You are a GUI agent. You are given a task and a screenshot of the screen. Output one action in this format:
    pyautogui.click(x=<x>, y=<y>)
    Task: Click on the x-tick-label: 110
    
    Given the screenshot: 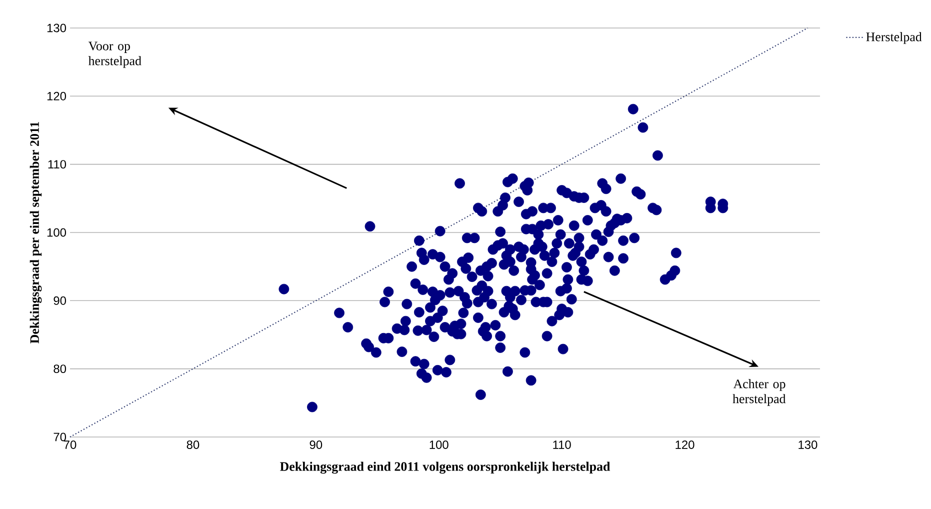 What is the action you would take?
    pyautogui.click(x=562, y=444)
    